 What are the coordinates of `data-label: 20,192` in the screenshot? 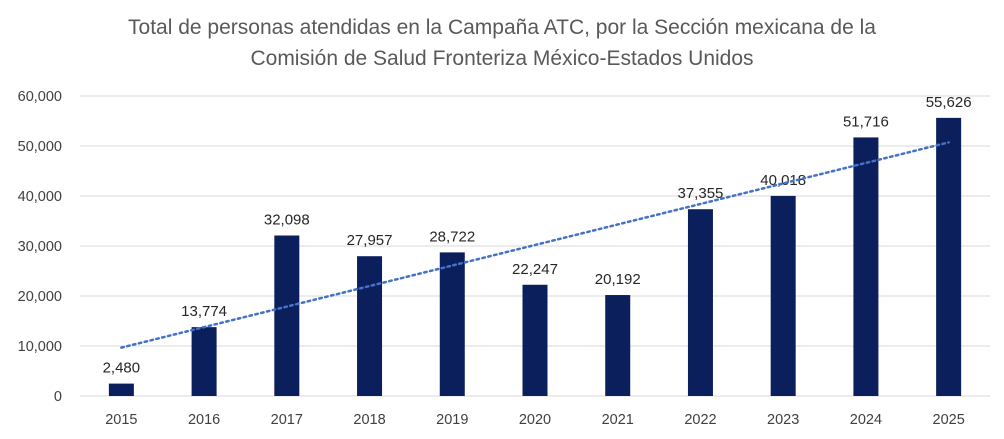 It's located at (618, 279).